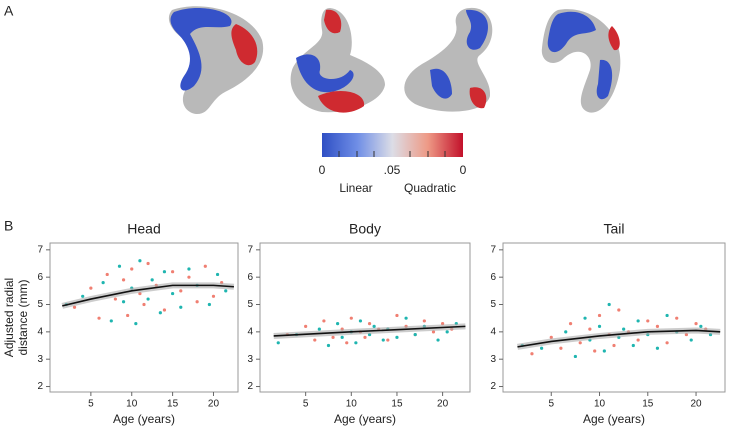  What do you see at coordinates (392, 170) in the screenshot?
I see `colorbar-tick-label: .05` at bounding box center [392, 170].